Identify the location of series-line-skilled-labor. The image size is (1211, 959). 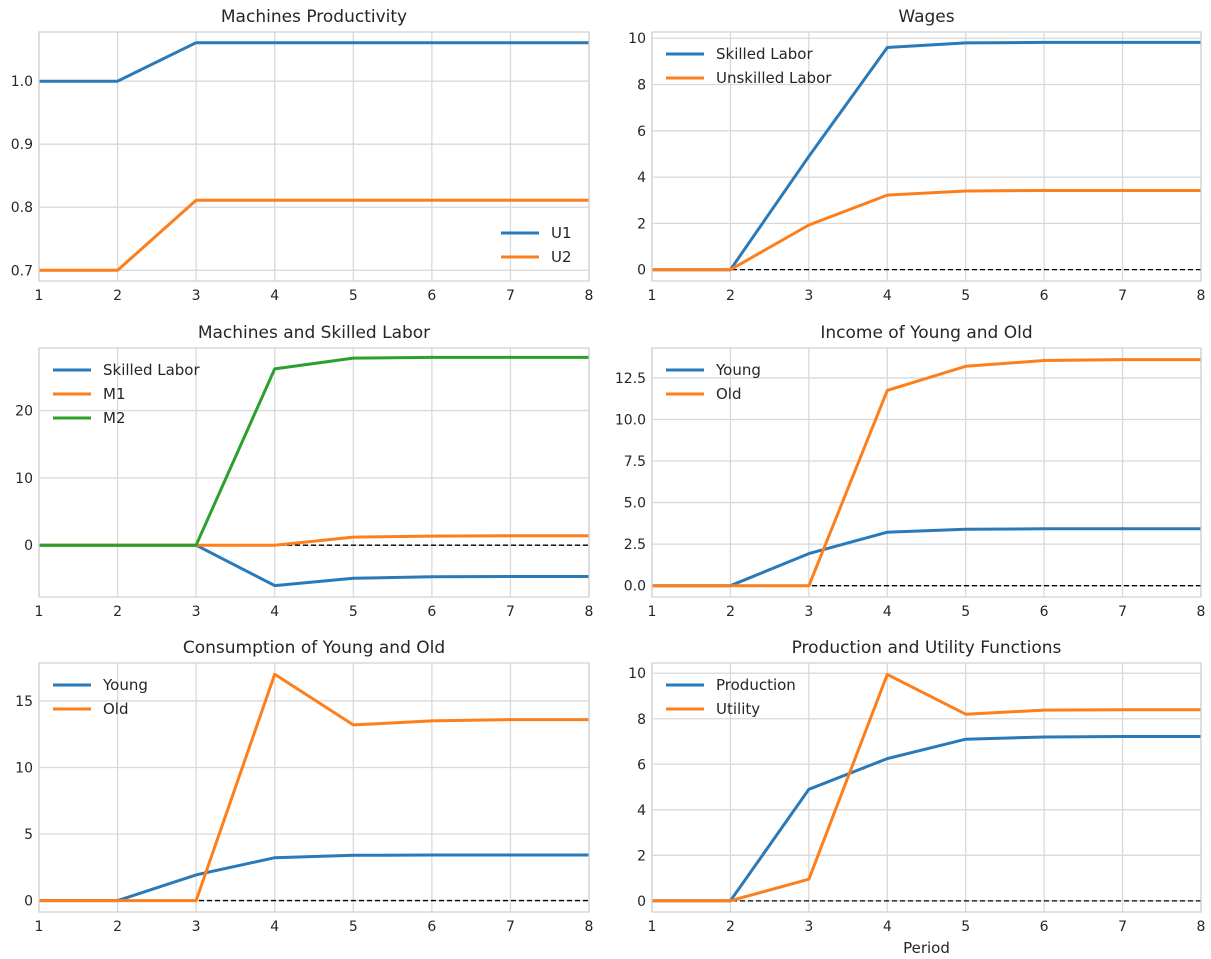
(926, 156).